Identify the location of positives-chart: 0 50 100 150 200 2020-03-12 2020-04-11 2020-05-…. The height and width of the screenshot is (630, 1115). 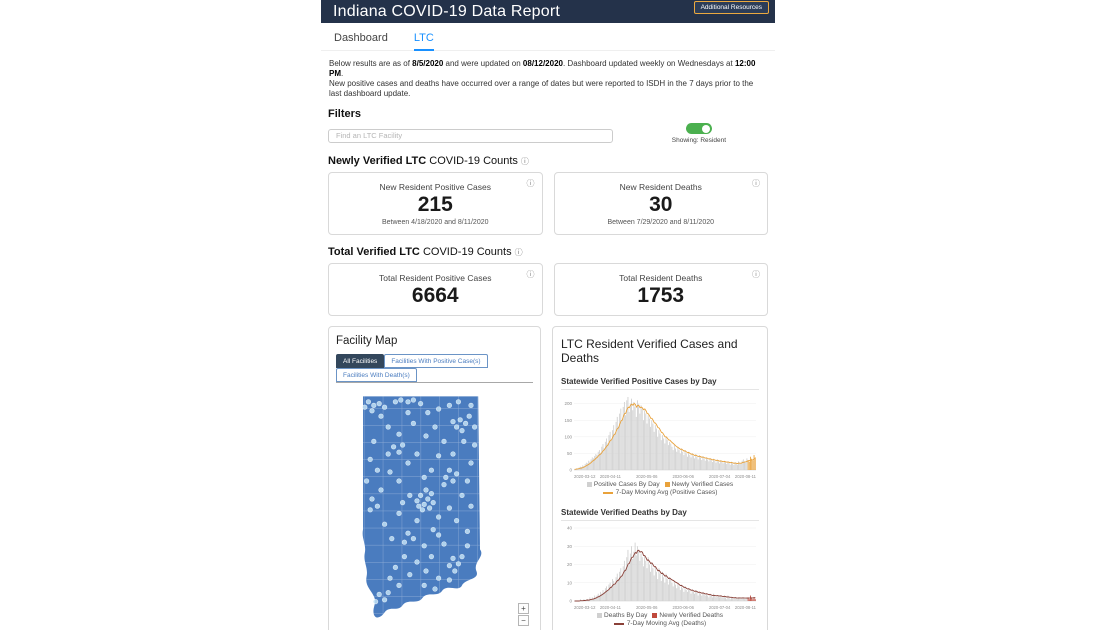
(660, 438).